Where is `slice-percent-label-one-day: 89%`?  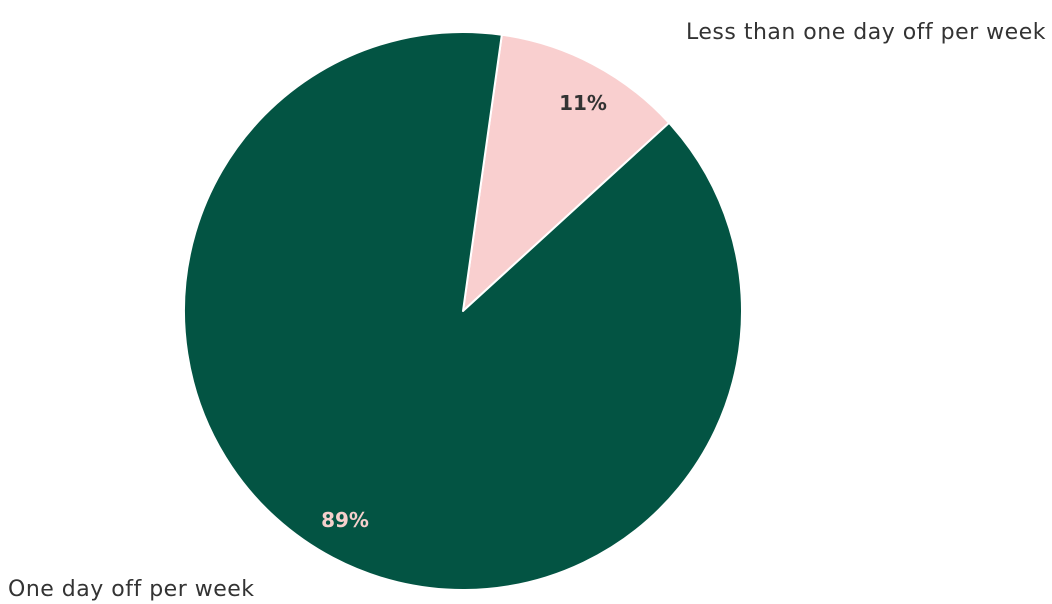
slice-percent-label-one-day: 89% is located at coordinates (345, 520).